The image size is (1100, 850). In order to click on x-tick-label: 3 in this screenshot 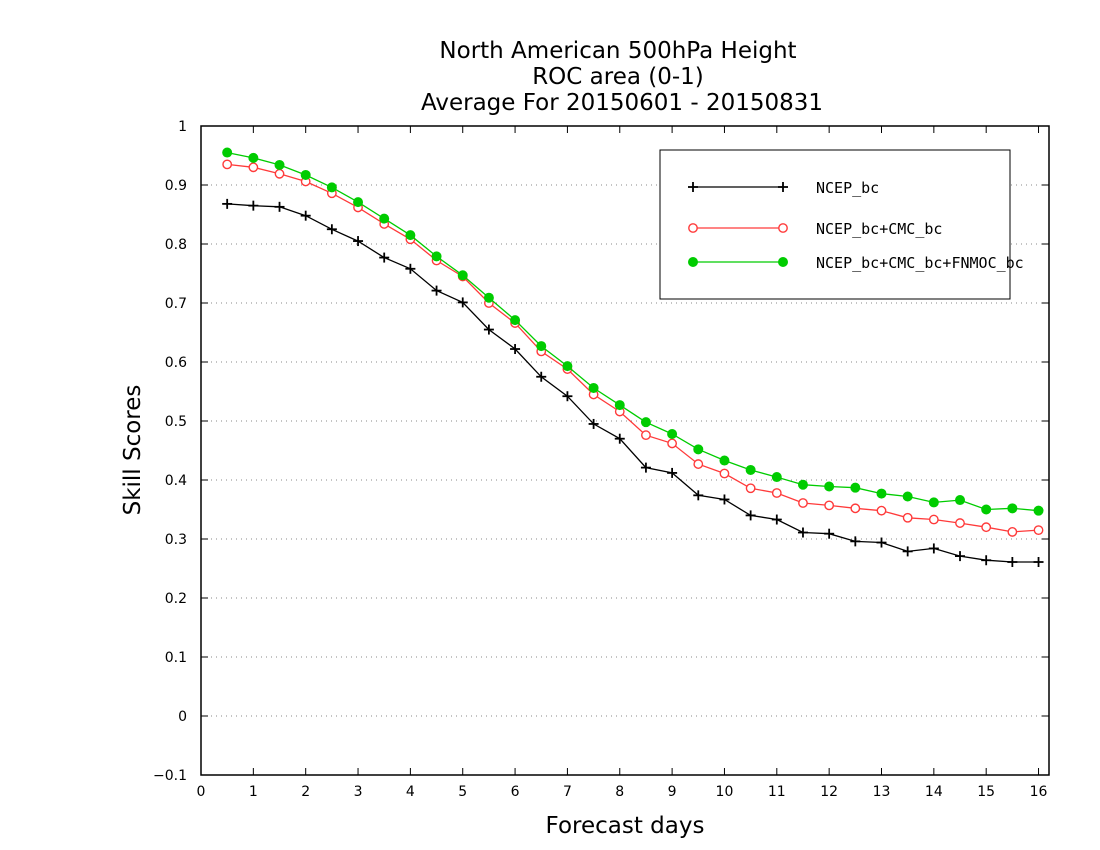, I will do `click(358, 792)`.